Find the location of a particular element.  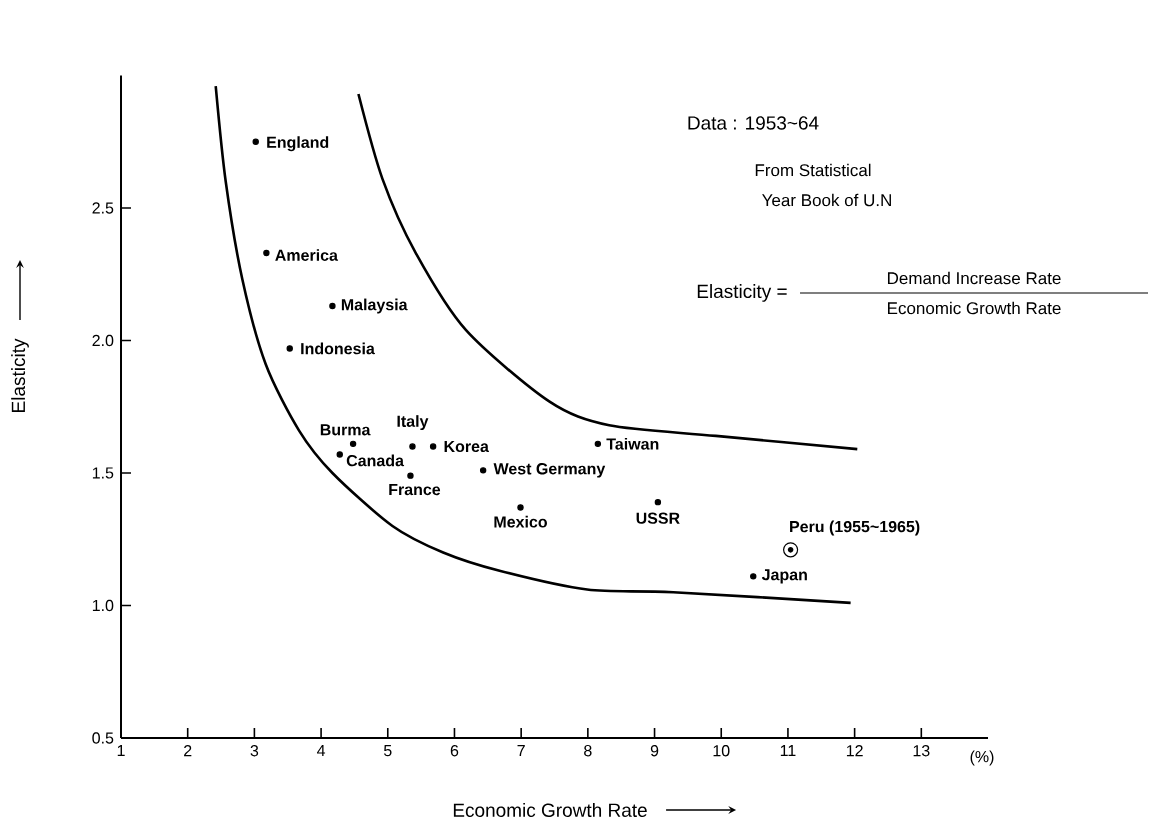

x-tick-label: 5 is located at coordinates (387, 751).